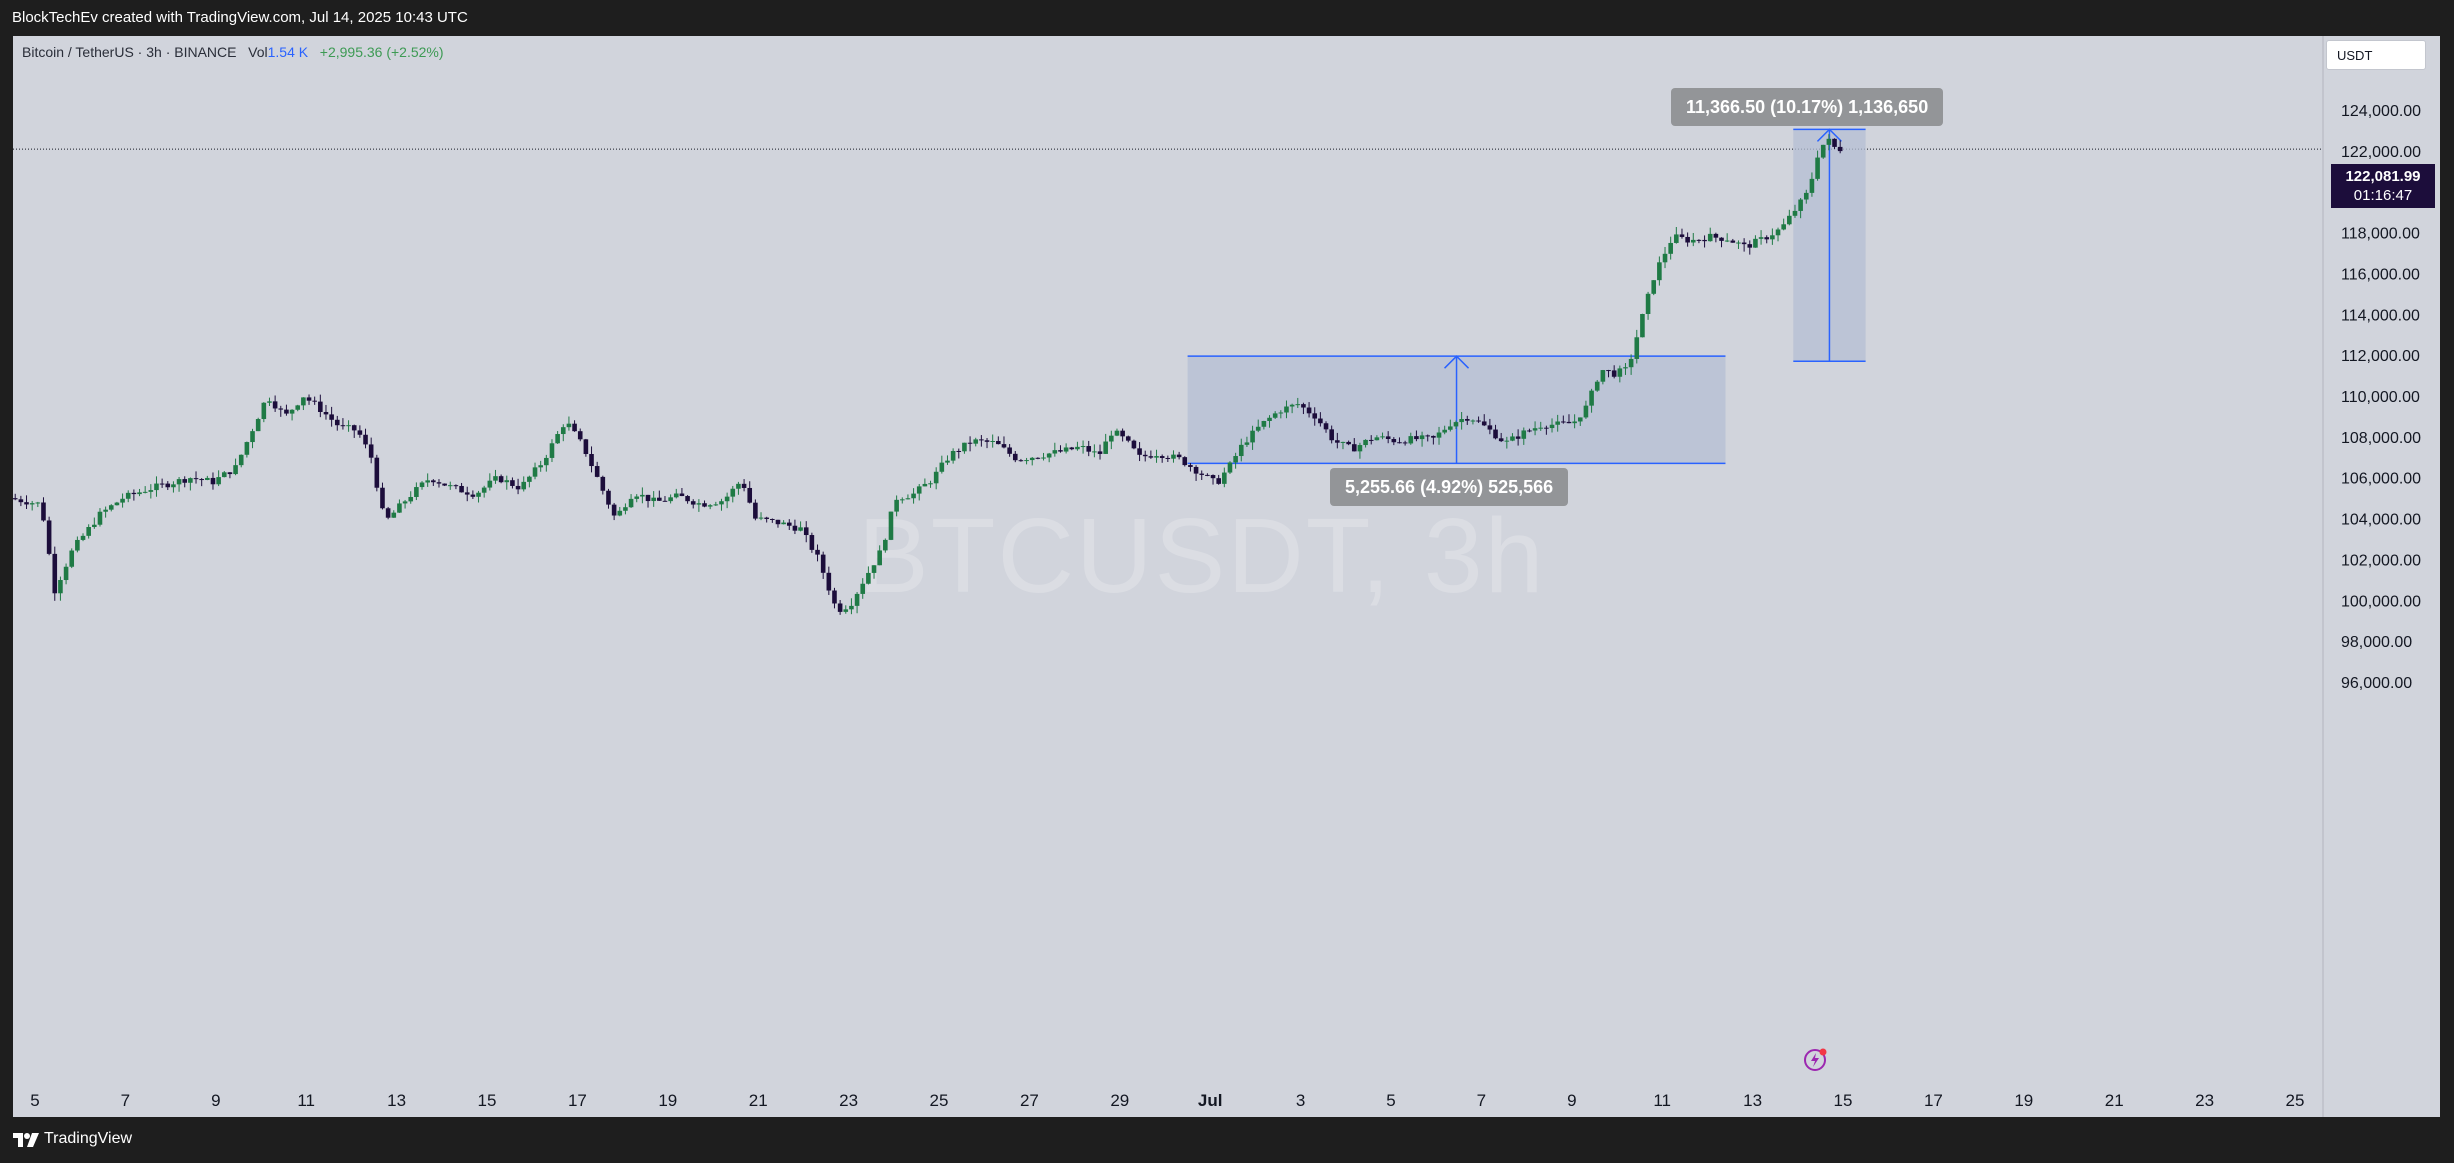  Describe the element at coordinates (2381, 111) in the screenshot. I see `y-tick-label: 124,000.00` at that location.